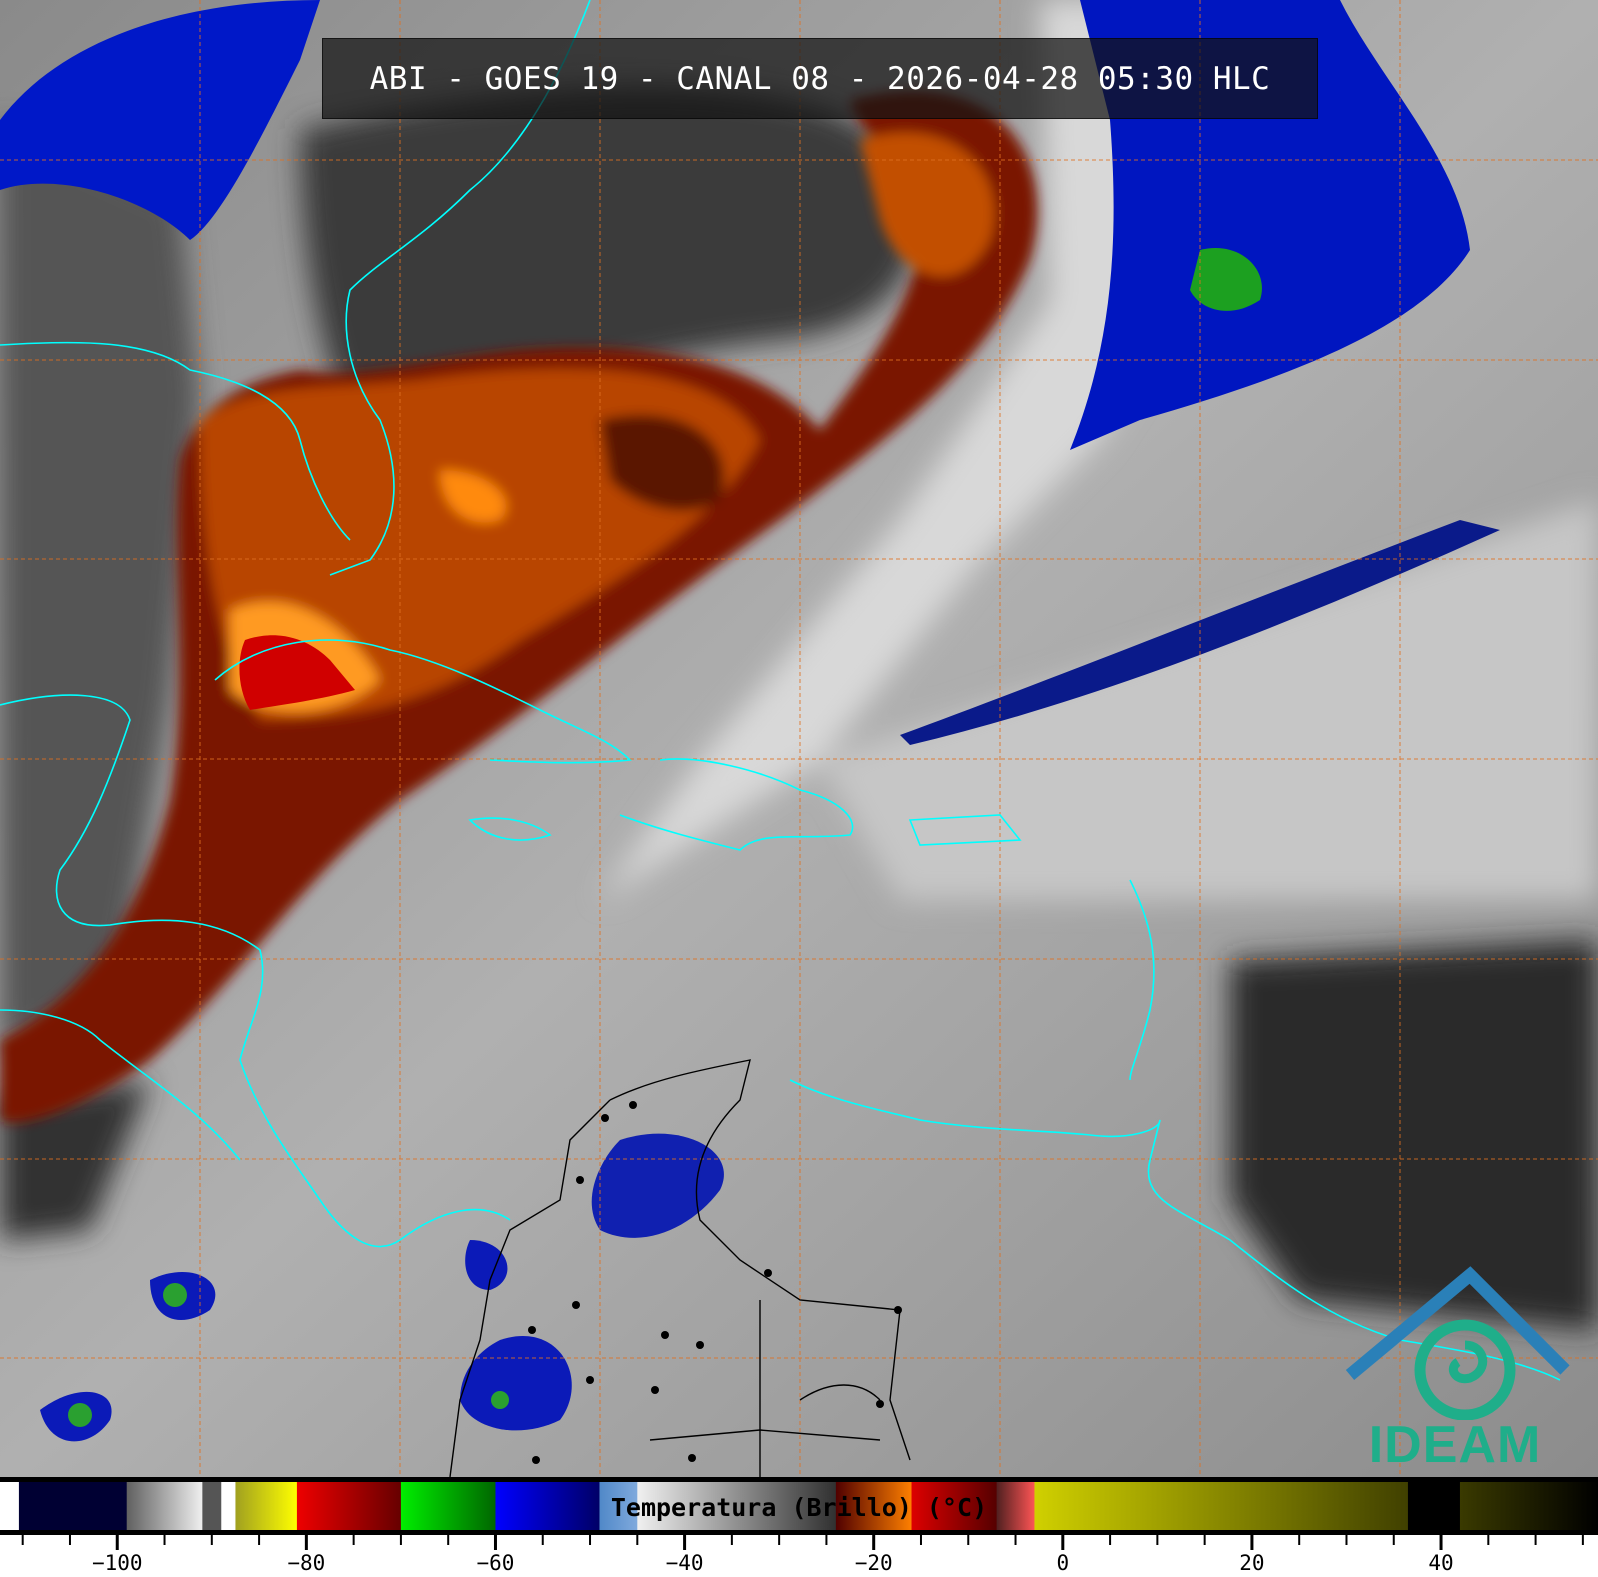 Image resolution: width=1598 pixels, height=1577 pixels. I want to click on city-markers, so click(715, 1282).